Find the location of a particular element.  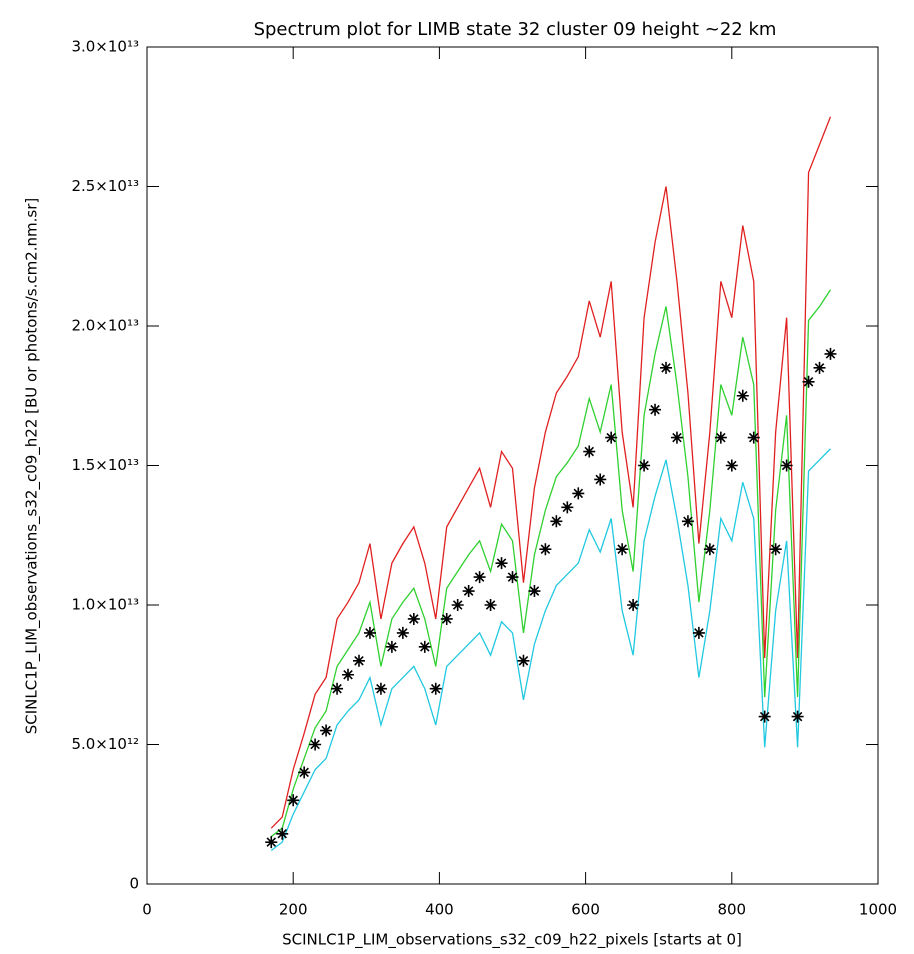

x-tick-label: 800 is located at coordinates (731, 910).